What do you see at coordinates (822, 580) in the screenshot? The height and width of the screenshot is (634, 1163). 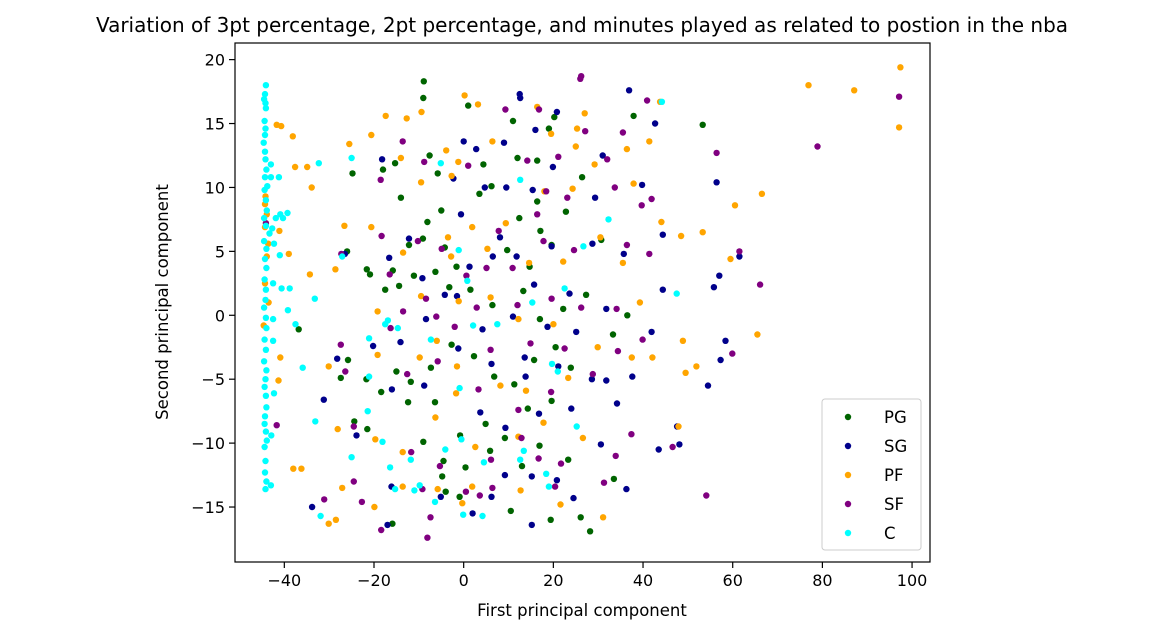 I see `x-tick-label: 80` at bounding box center [822, 580].